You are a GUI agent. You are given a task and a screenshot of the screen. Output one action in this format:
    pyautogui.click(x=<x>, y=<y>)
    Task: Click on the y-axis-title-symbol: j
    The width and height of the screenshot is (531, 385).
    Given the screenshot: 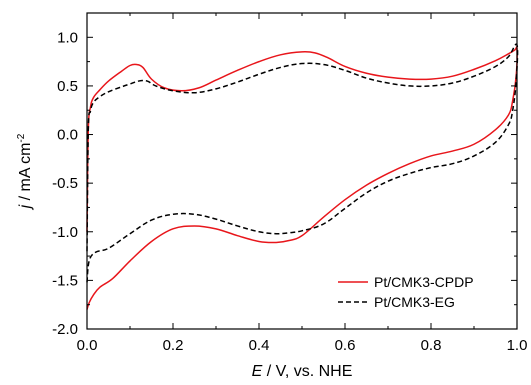 What is the action you would take?
    pyautogui.click(x=25, y=207)
    